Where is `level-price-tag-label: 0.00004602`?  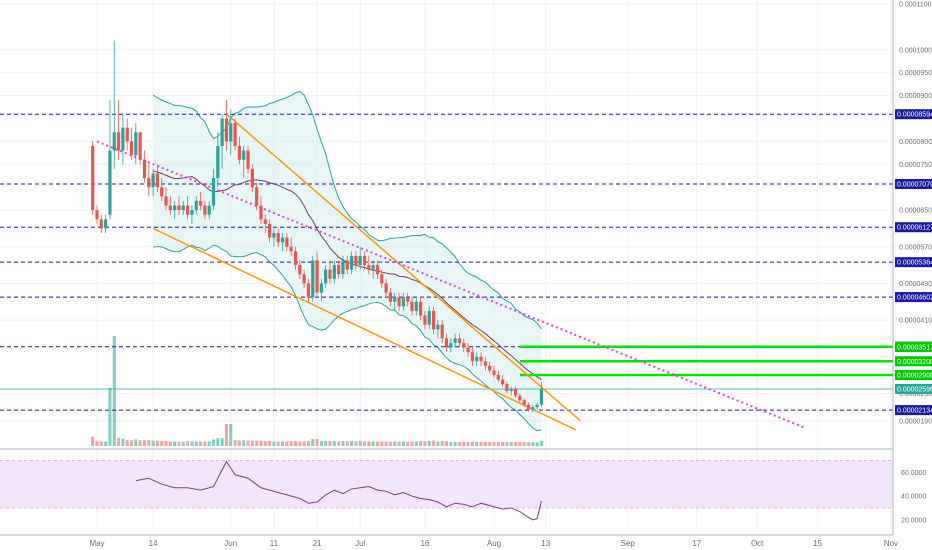
level-price-tag-label: 0.00004602 is located at coordinates (914, 298).